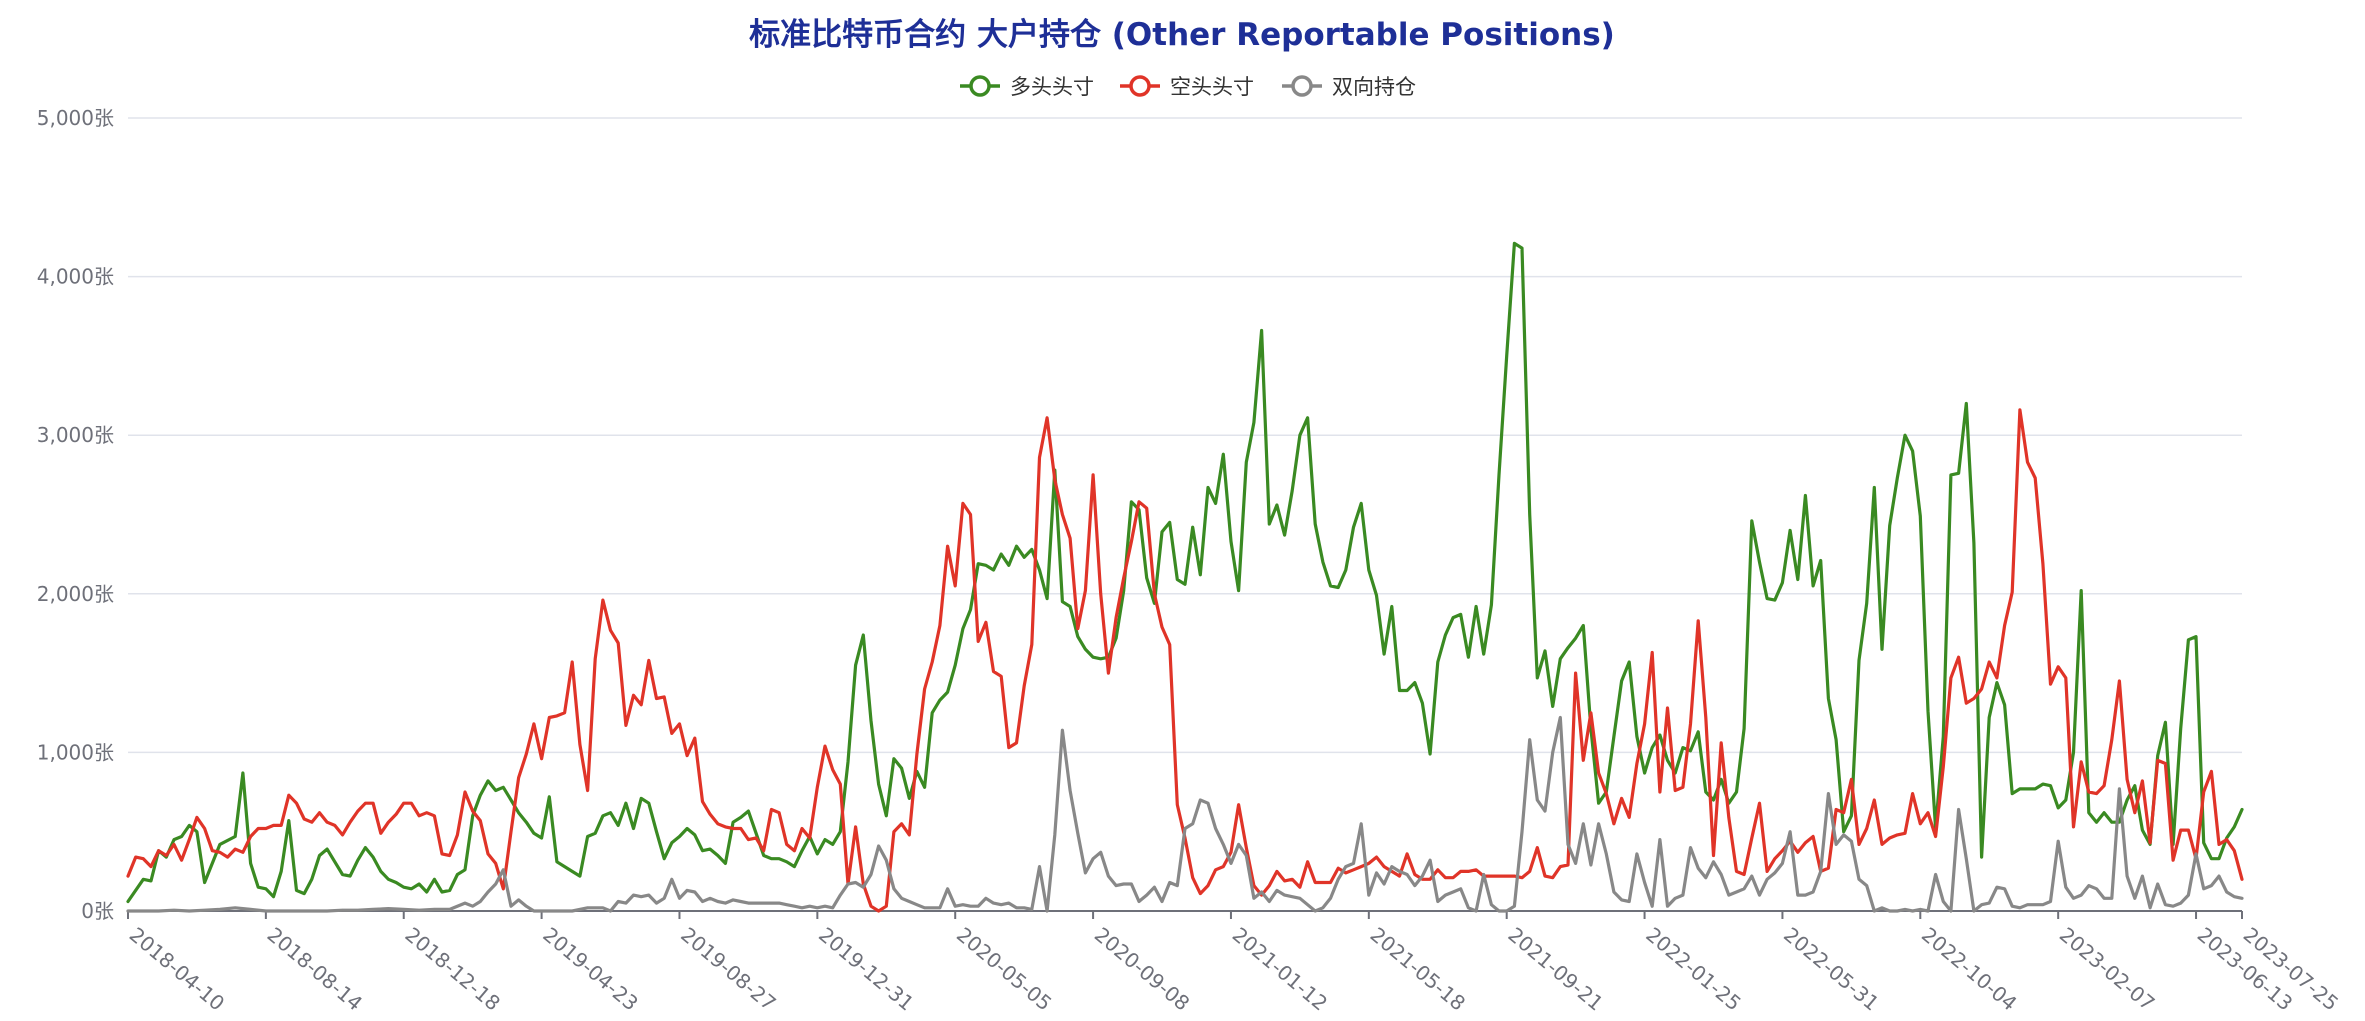 This screenshot has height=1021, width=2365. What do you see at coordinates (2107, 968) in the screenshot?
I see `x-tick-label: 2023-02-07` at bounding box center [2107, 968].